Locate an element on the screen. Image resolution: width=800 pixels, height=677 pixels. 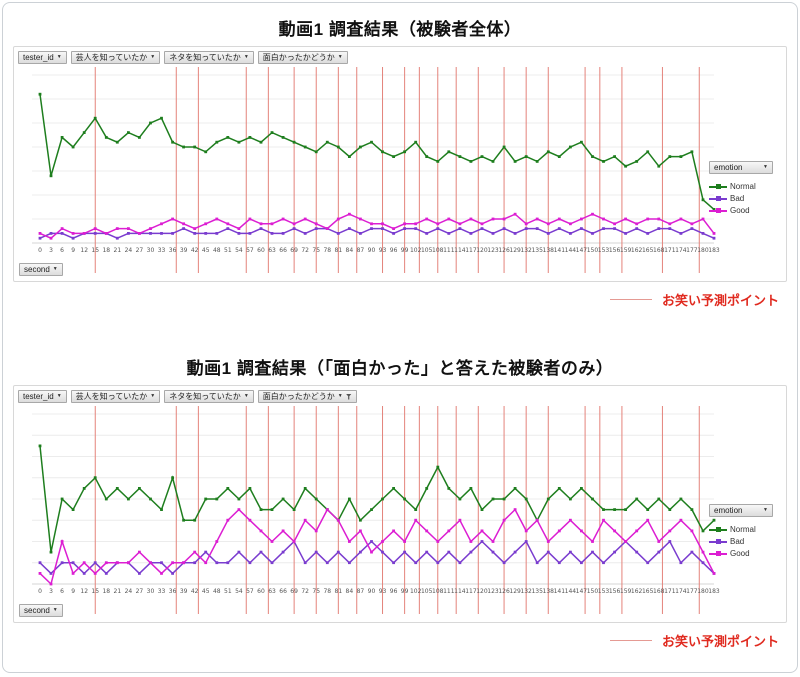
svg-text: 72 is located at coordinates (305, 250).